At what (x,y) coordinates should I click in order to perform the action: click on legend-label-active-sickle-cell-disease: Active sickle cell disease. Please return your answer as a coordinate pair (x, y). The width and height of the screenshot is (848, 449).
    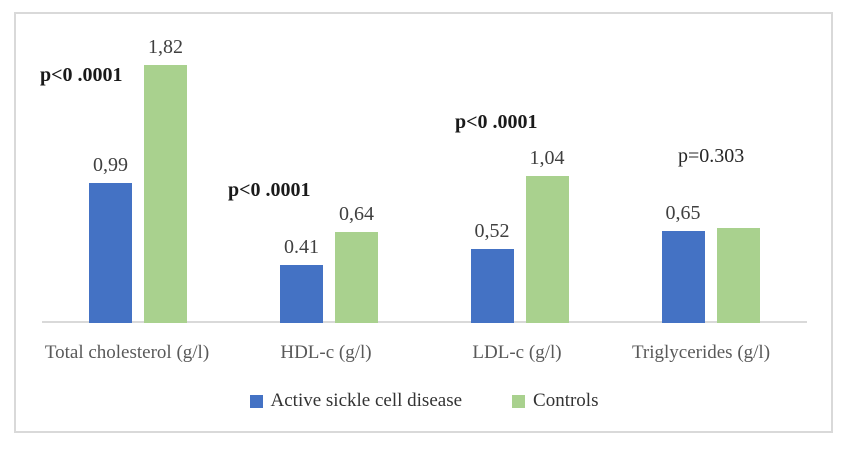
    Looking at the image, I should click on (366, 400).